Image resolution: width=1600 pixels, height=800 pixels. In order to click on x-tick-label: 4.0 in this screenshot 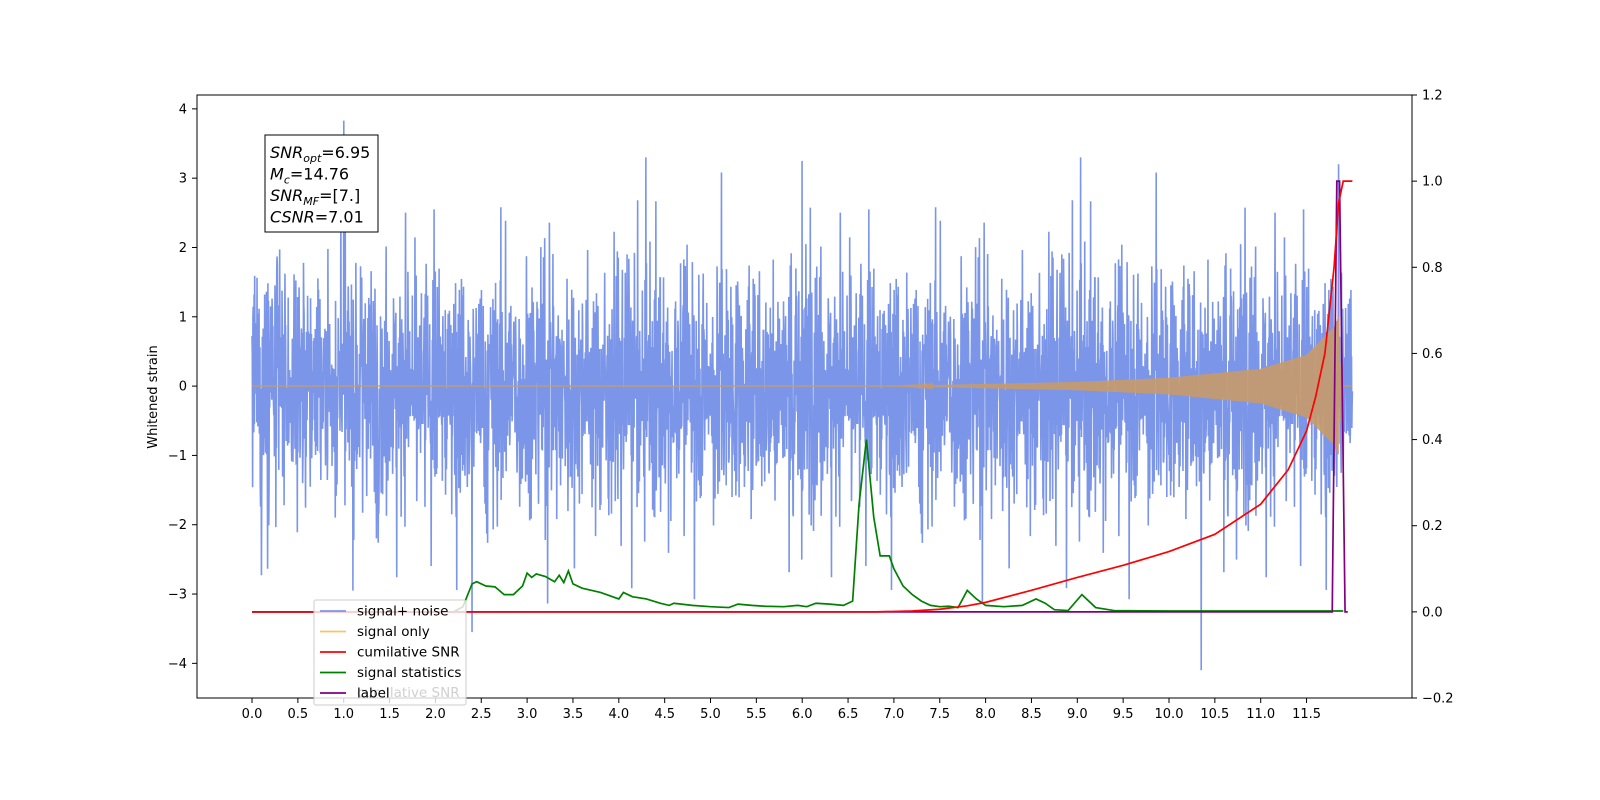, I will do `click(618, 714)`.